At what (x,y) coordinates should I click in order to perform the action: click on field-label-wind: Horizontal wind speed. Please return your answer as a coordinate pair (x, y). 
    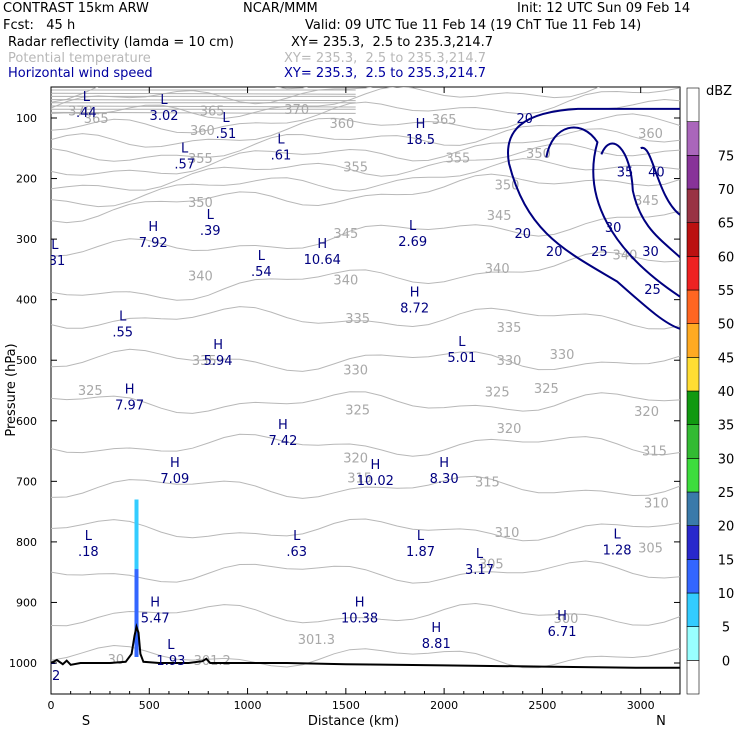
    Looking at the image, I should click on (80, 73).